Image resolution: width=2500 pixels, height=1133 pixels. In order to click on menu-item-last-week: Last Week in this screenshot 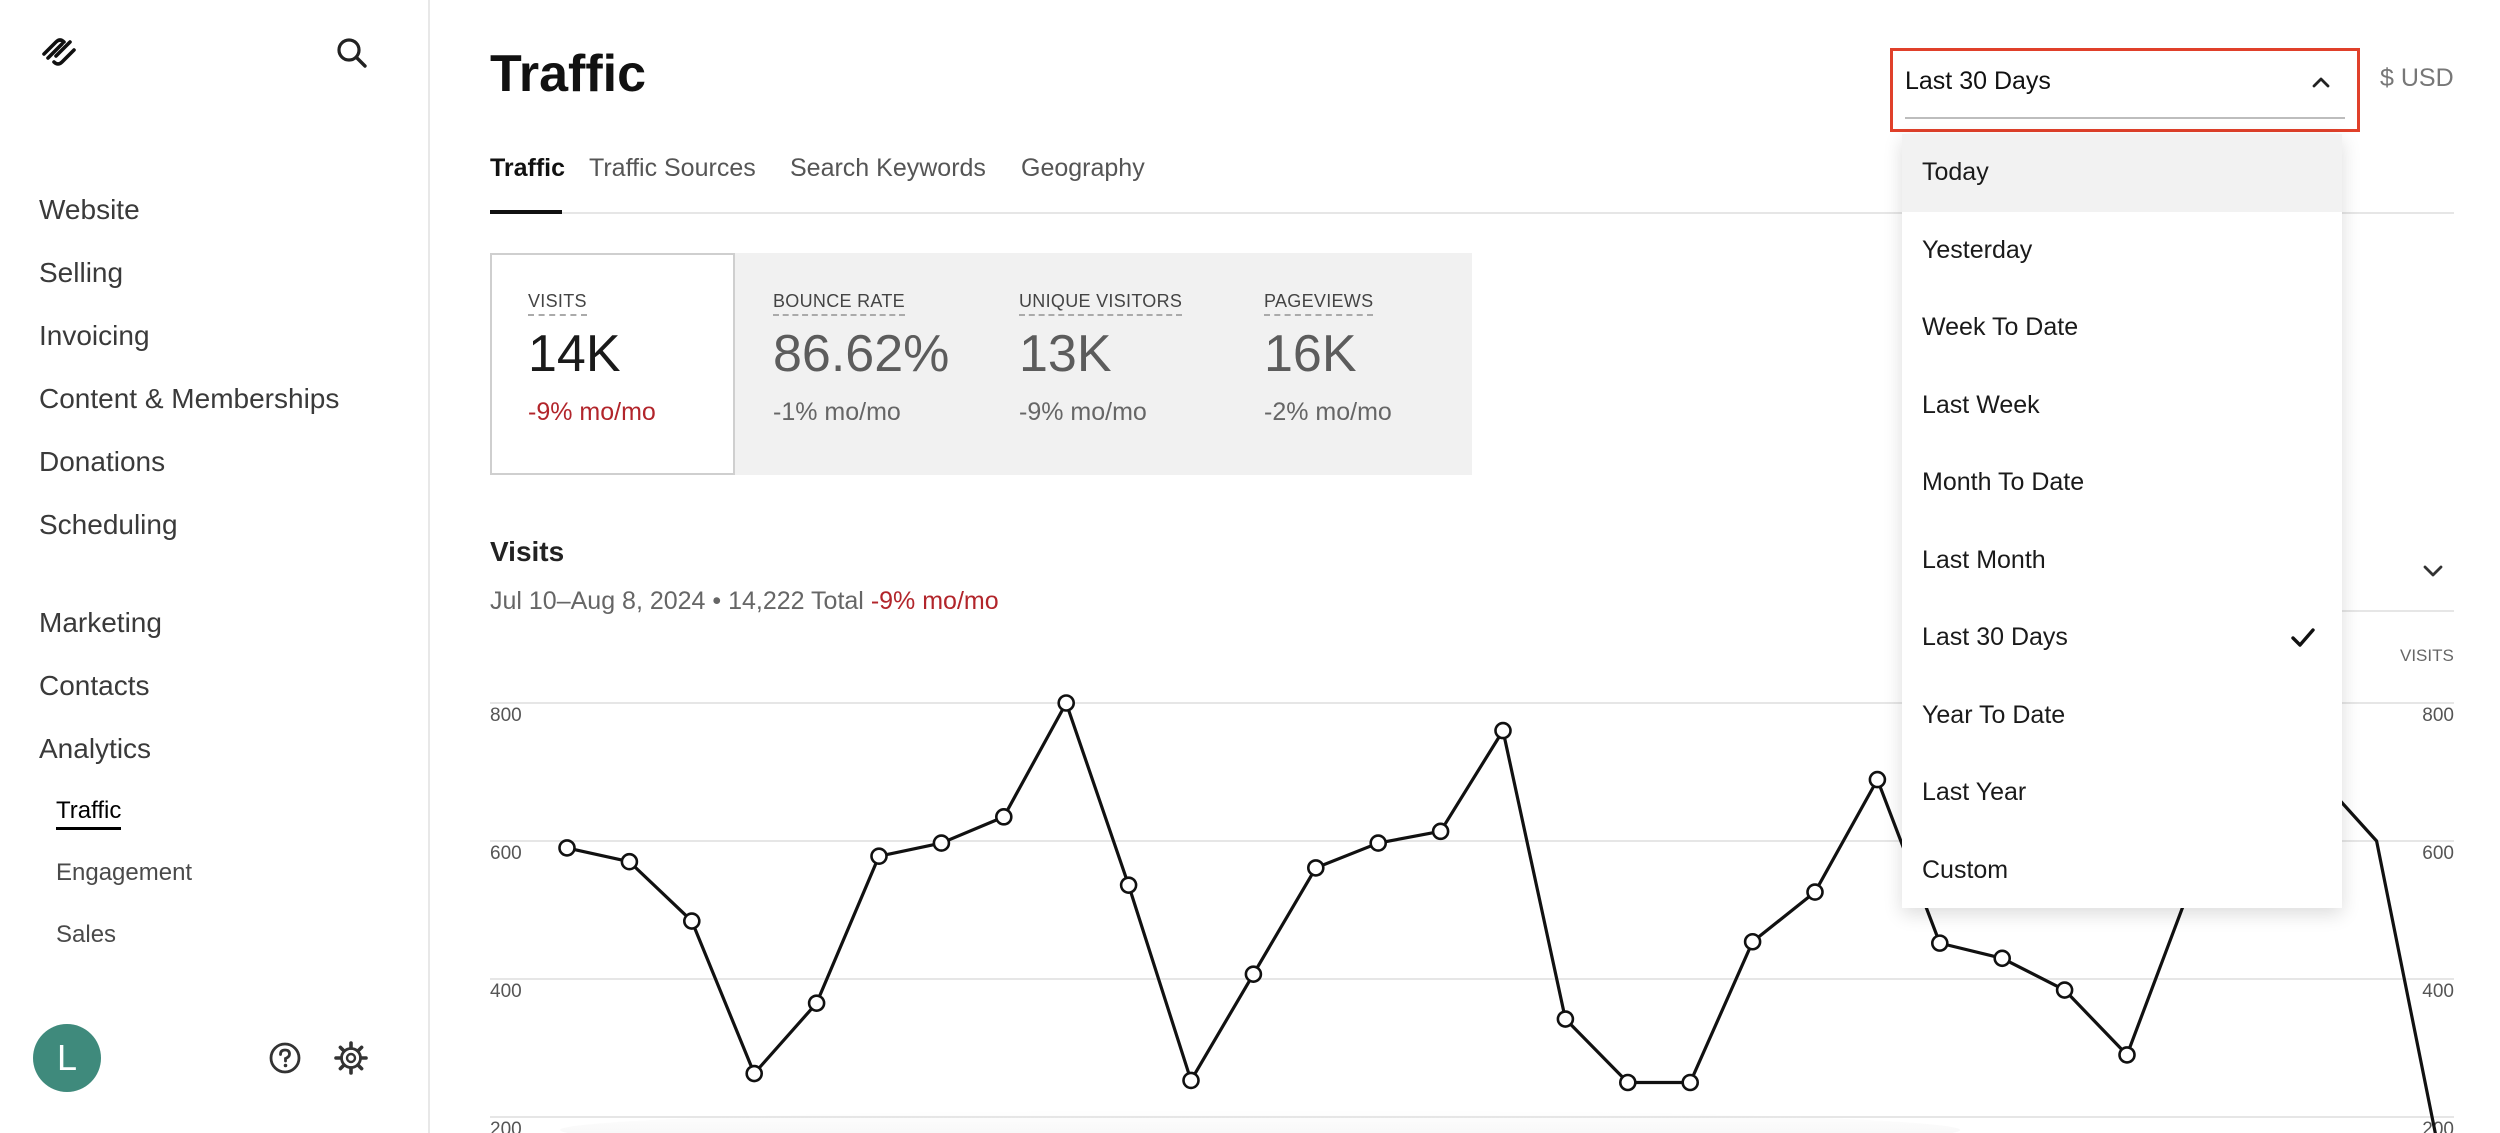, I will do `click(1981, 404)`.